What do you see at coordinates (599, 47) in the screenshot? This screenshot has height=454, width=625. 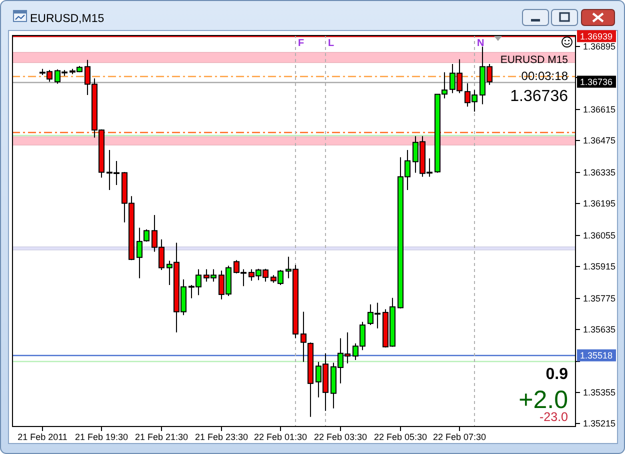 I see `y-tick-label: 1.36895` at bounding box center [599, 47].